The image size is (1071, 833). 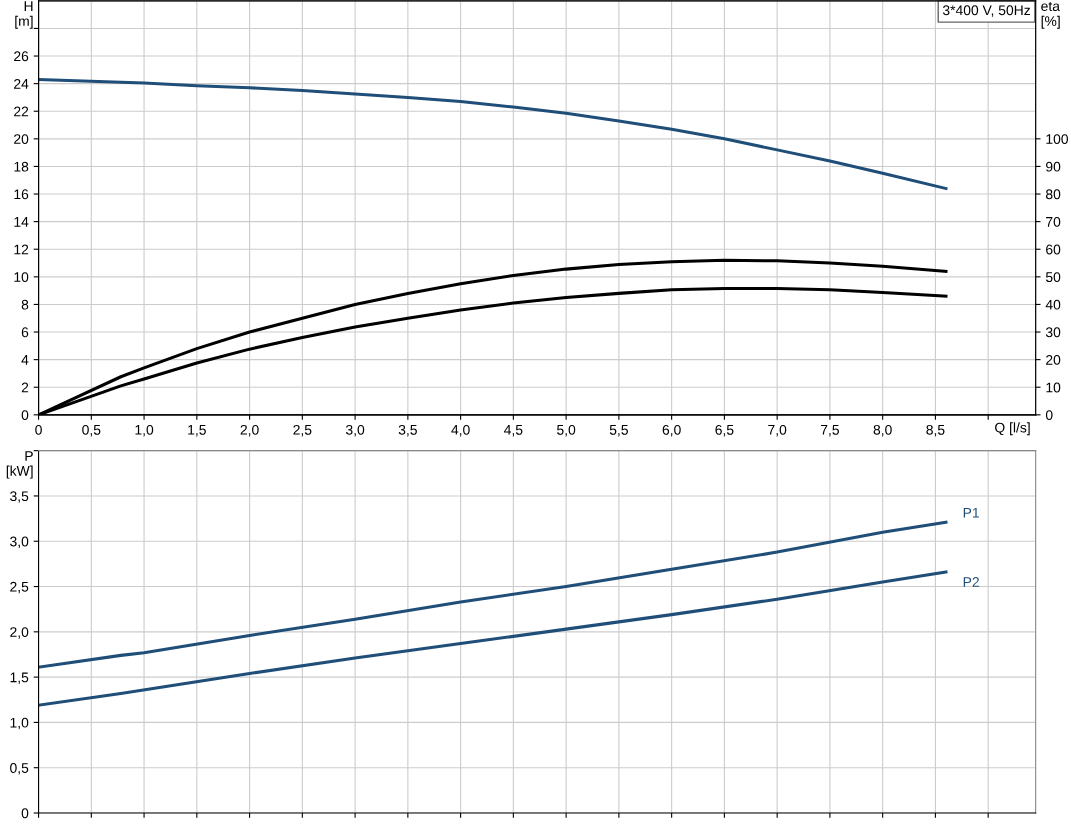 What do you see at coordinates (1053, 166) in the screenshot?
I see `y2-tick-label: 90` at bounding box center [1053, 166].